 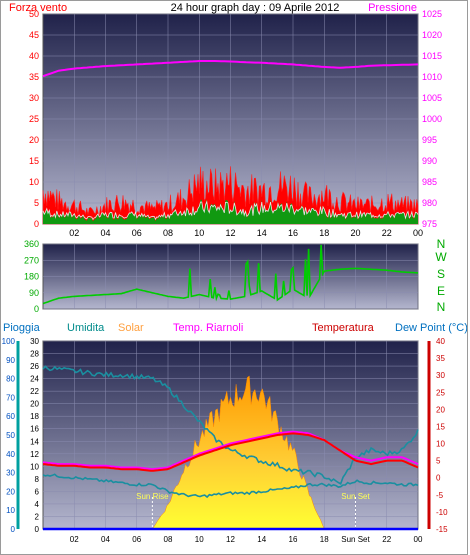 I want to click on solar-tick-label: 16, so click(x=34, y=429).